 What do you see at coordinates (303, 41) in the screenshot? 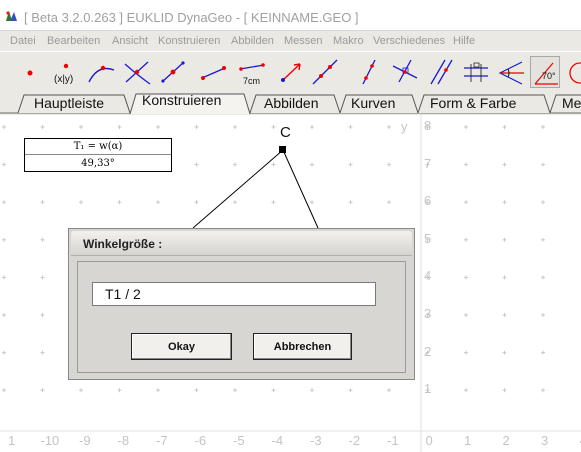
I see `menu-messen: Messen` at bounding box center [303, 41].